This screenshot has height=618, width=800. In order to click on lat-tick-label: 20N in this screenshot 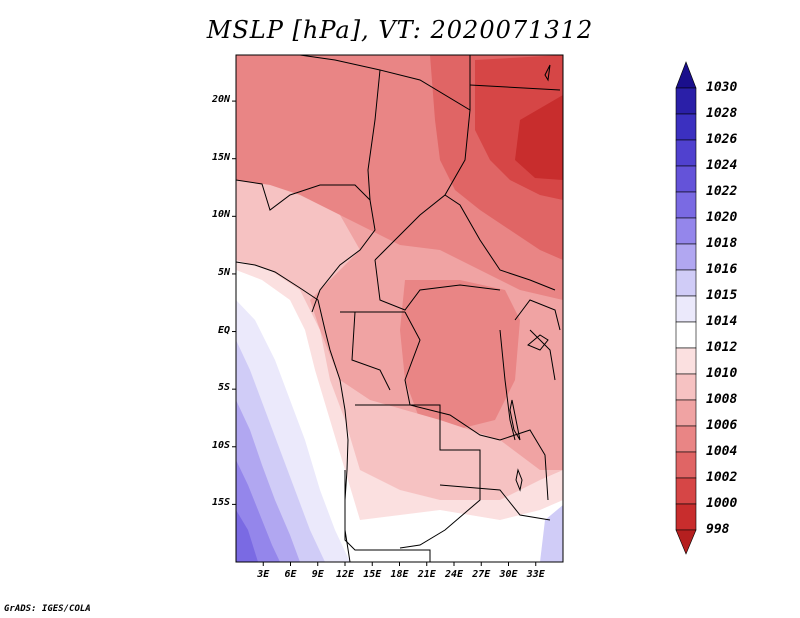, I will do `click(220, 100)`.